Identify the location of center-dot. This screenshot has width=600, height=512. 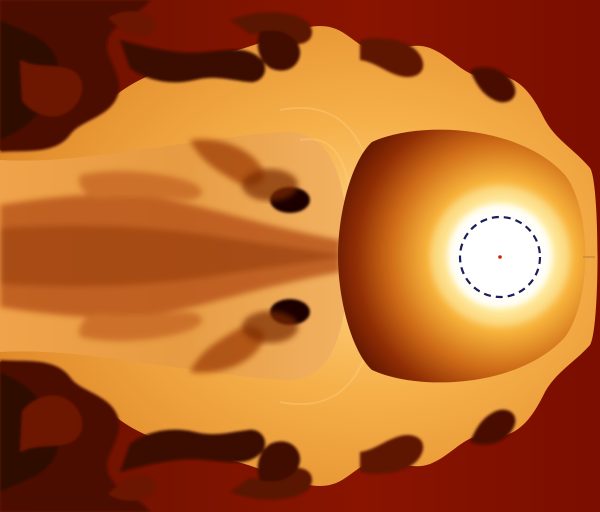
(500, 257).